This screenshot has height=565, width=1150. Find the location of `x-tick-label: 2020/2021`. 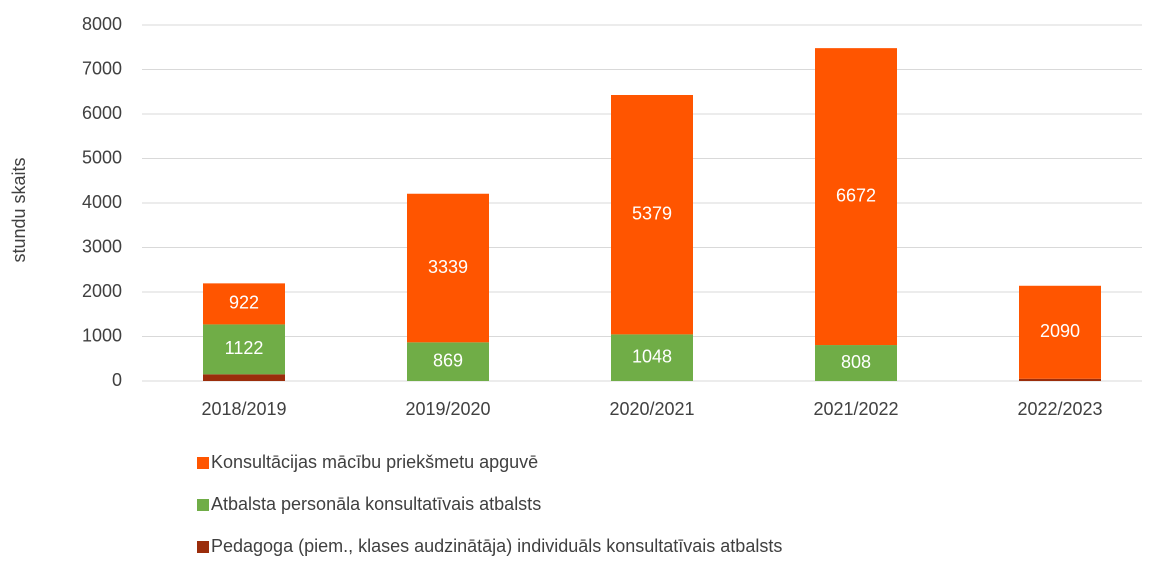

x-tick-label: 2020/2021 is located at coordinates (651, 409).